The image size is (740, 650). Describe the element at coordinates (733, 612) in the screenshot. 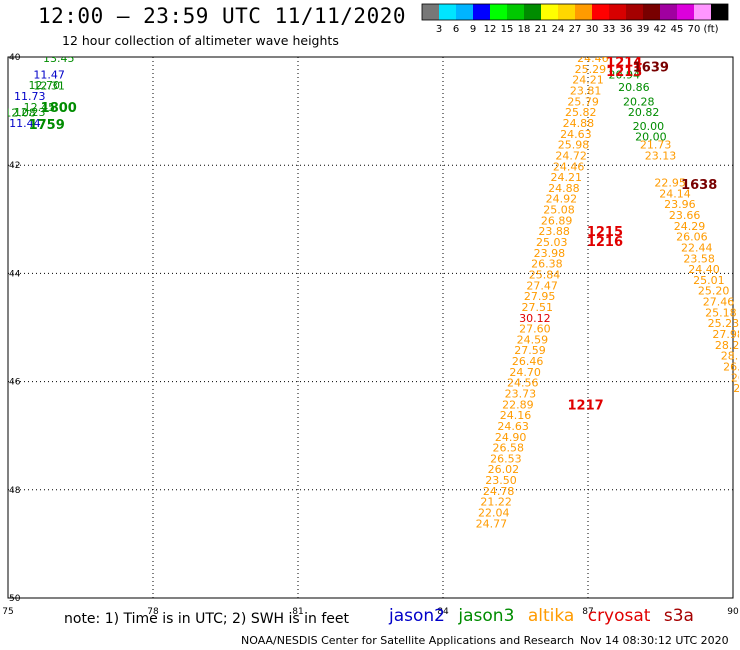

I see `x-tick-label: 90` at that location.